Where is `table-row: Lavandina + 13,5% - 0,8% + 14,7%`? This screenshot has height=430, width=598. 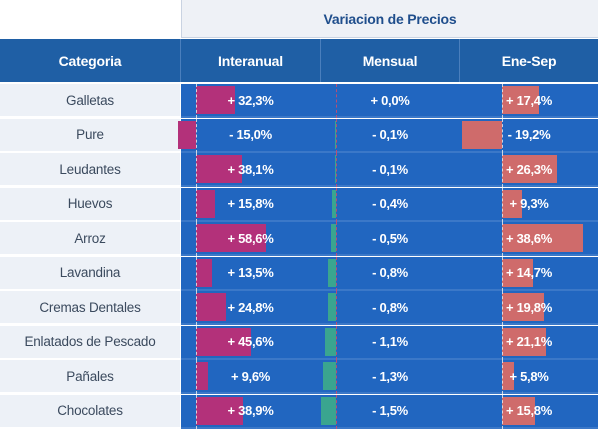
table-row: Lavandina + 13,5% - 0,8% + 14,7% is located at coordinates (299, 273).